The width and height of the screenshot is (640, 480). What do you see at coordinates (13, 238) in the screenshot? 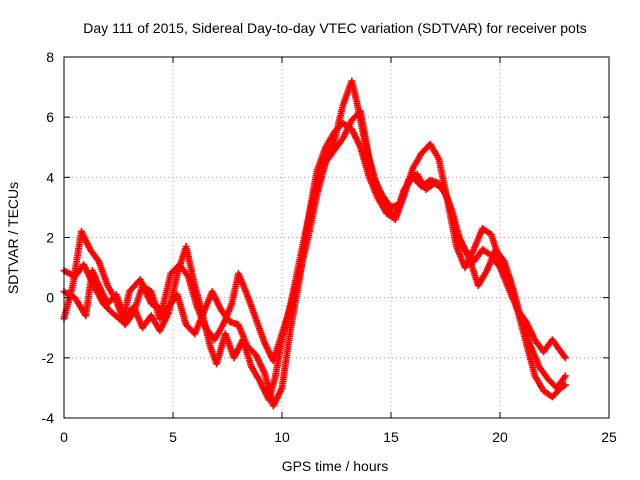
I see `y-axis-label: SDTVAR / TECUs` at bounding box center [13, 238].